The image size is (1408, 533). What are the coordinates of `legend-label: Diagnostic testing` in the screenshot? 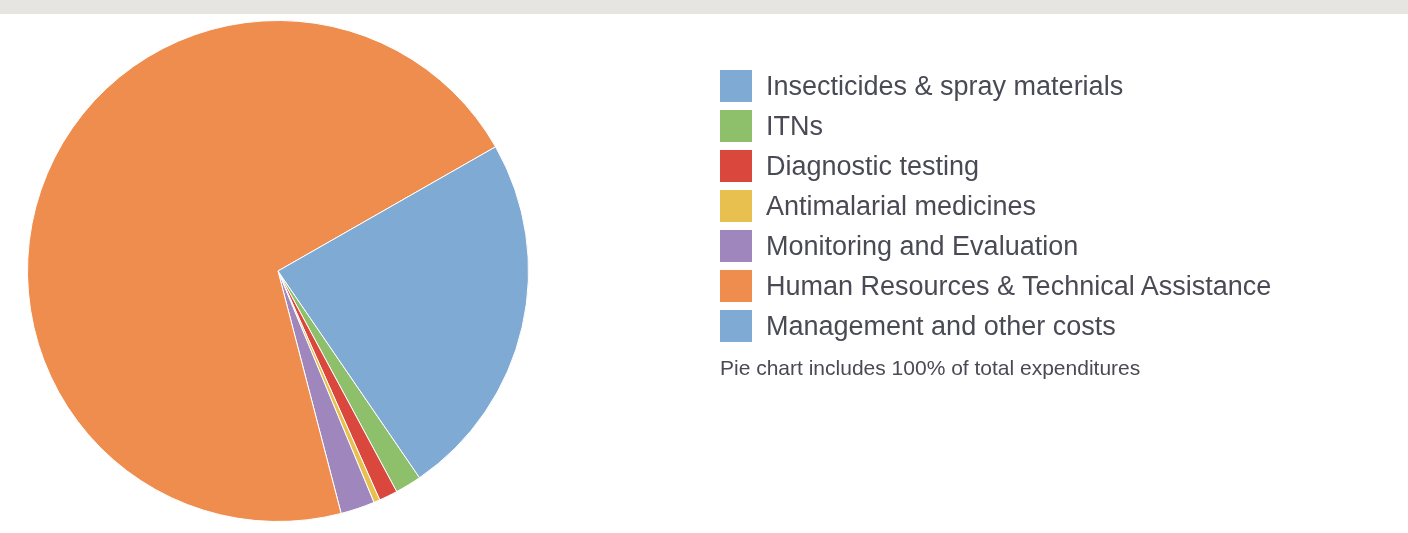 It's located at (873, 166).